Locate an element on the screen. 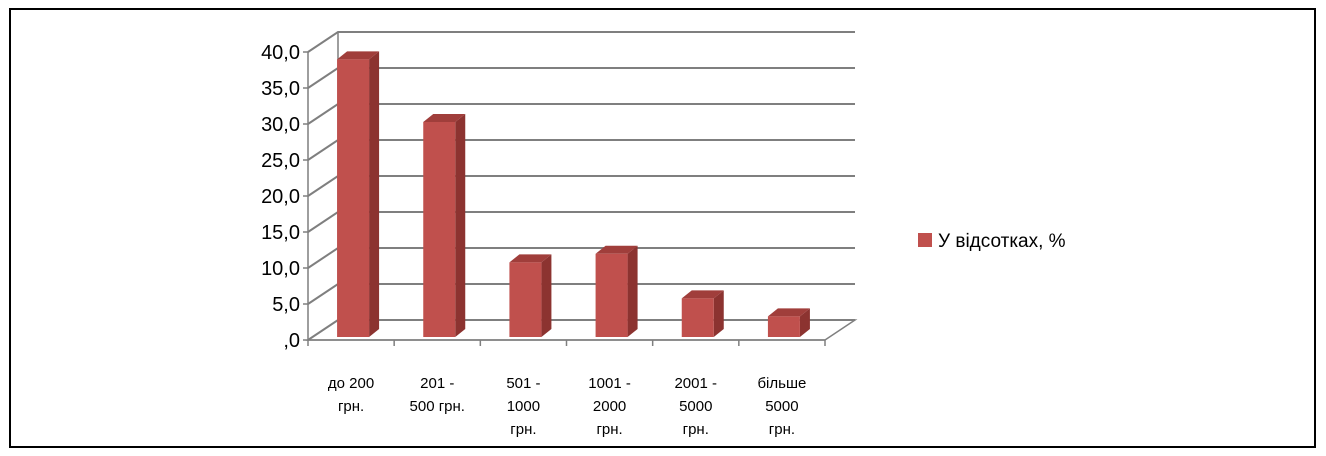 The width and height of the screenshot is (1326, 456). x-tick-label-line: 2001 - is located at coordinates (695, 383).